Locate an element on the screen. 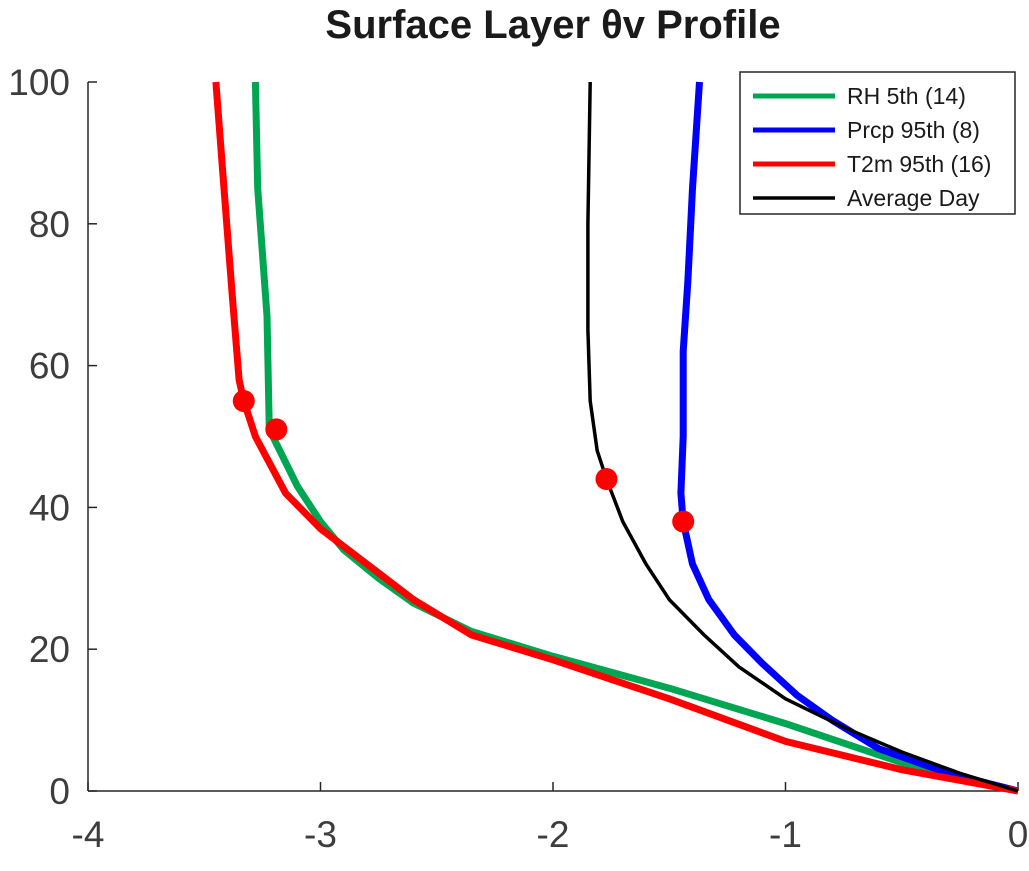  y-tick-label: 100 is located at coordinates (39, 82).